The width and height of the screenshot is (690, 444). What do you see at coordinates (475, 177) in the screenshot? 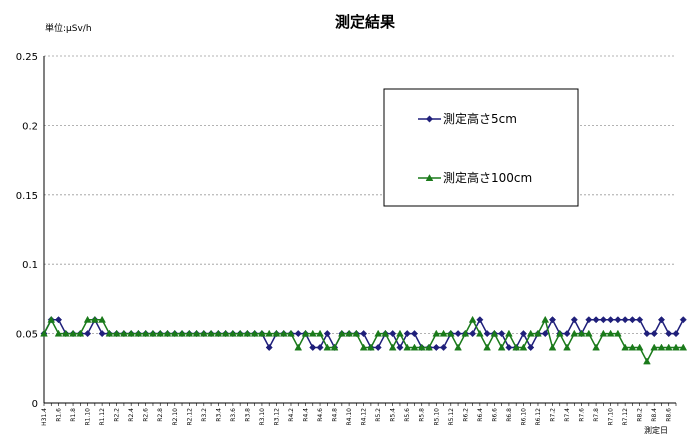
I see `legend-entry: 測定高さ100cm` at bounding box center [475, 177].